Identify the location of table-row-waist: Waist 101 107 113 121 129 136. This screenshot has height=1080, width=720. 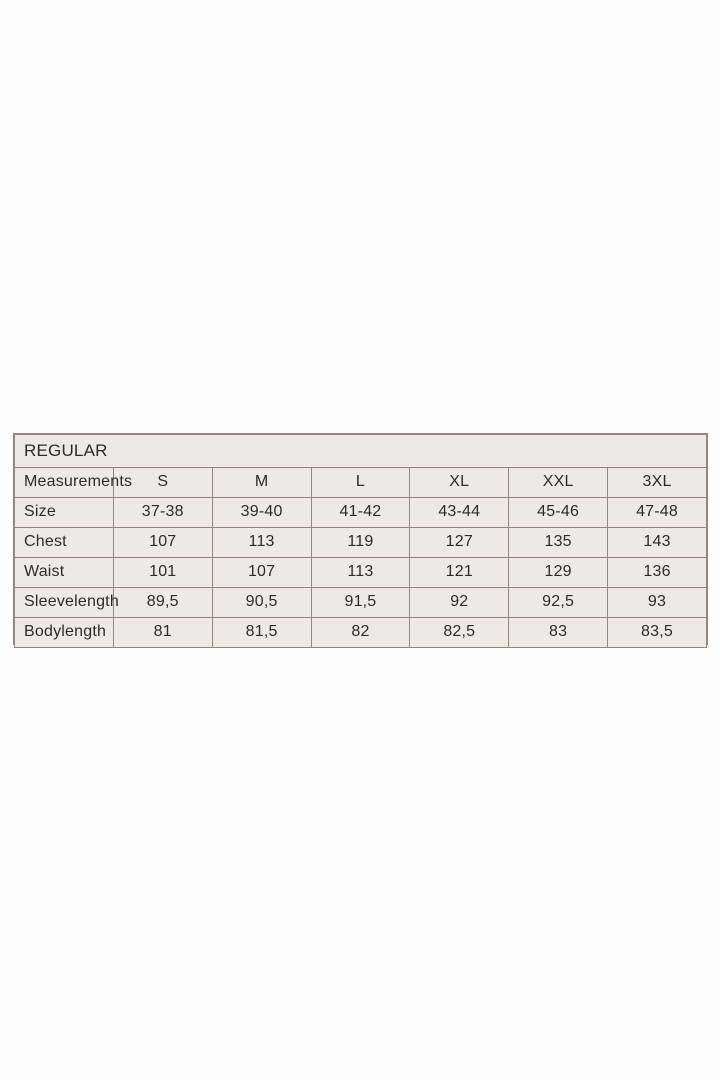
(360, 572).